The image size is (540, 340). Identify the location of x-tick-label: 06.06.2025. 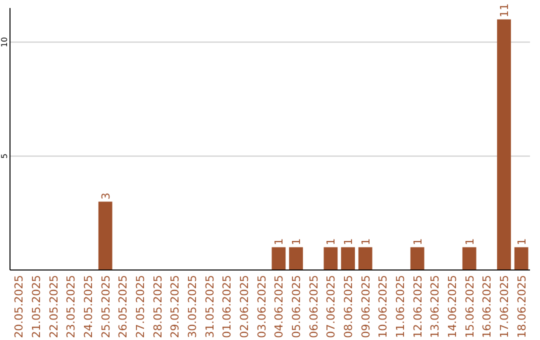
(313, 306).